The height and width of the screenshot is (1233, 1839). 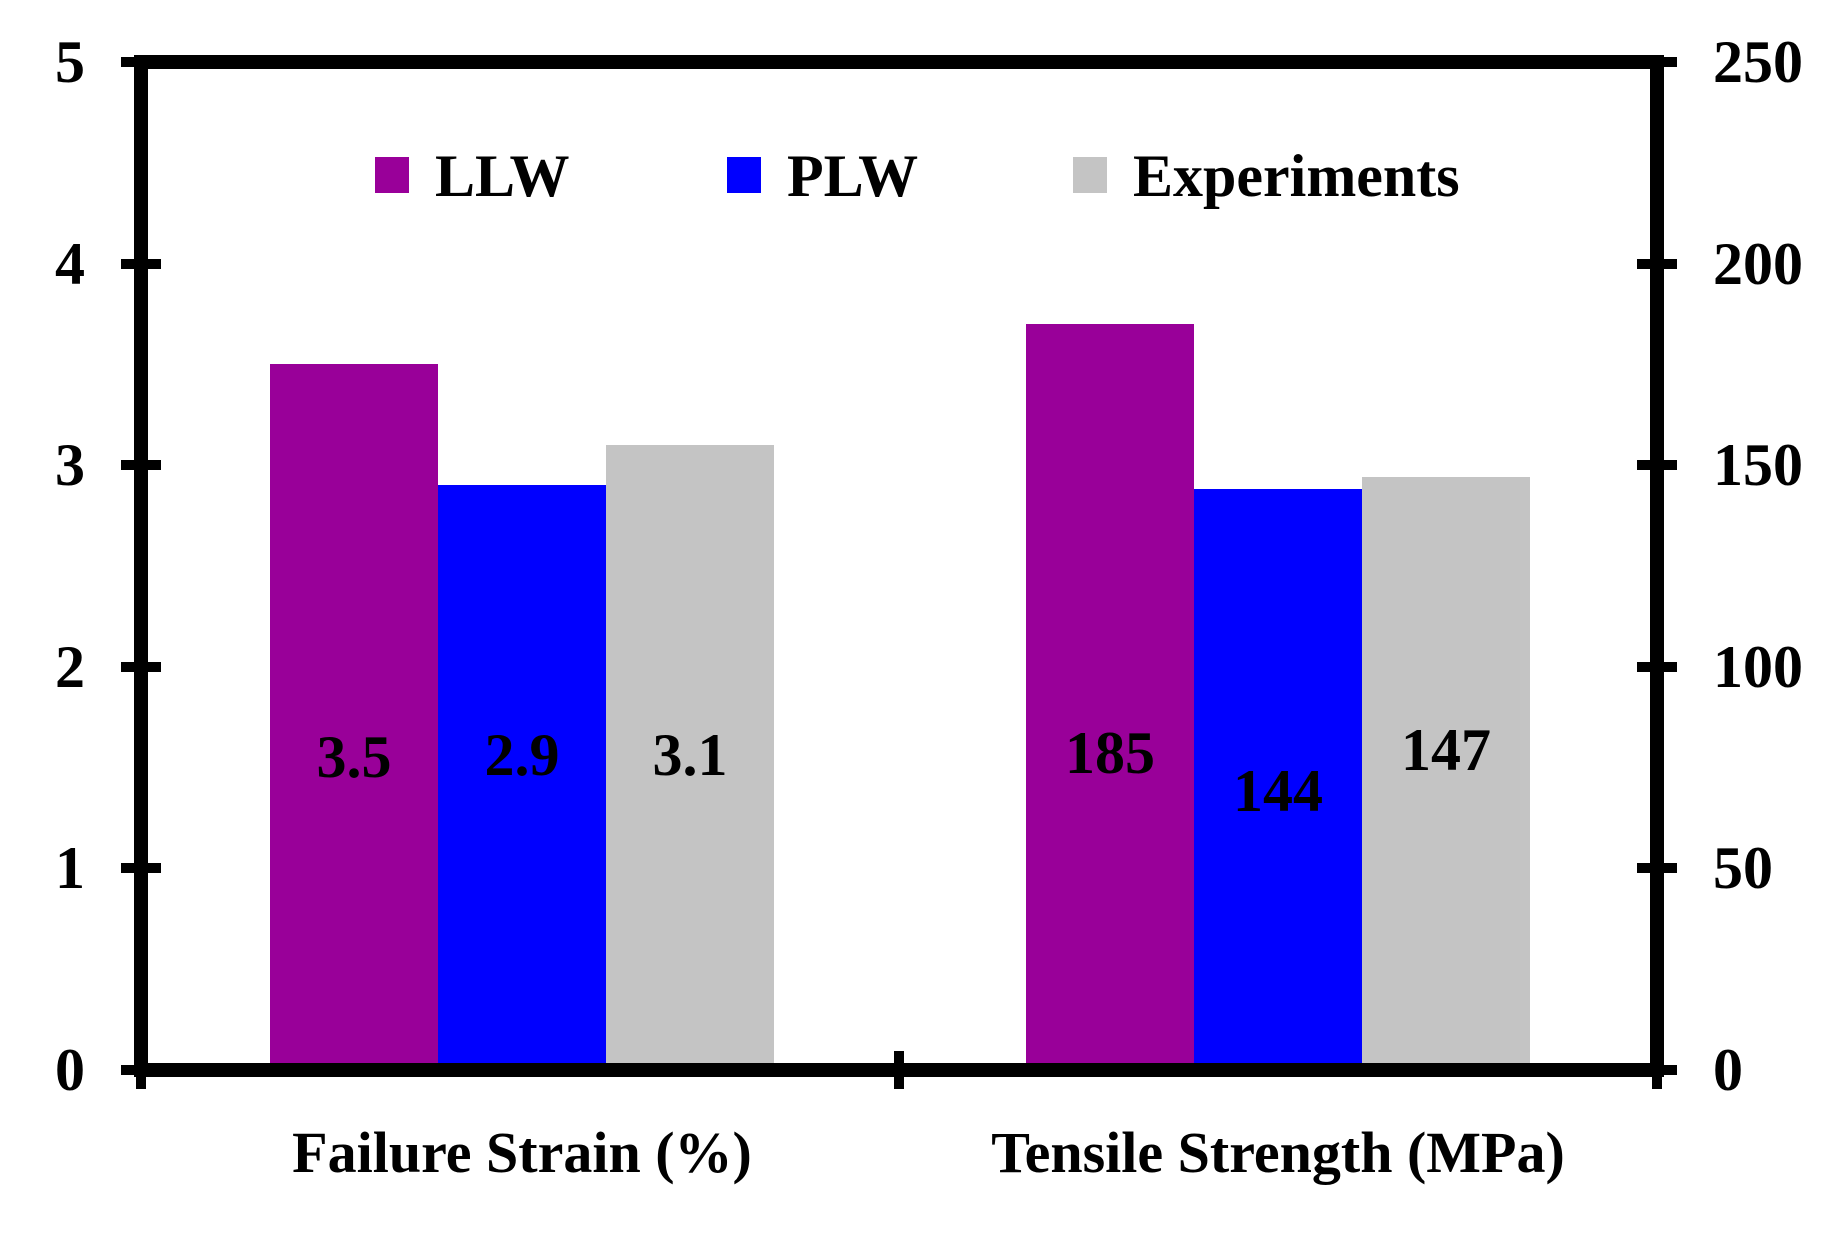 What do you see at coordinates (502, 176) in the screenshot?
I see `legend-label-llw: LLW` at bounding box center [502, 176].